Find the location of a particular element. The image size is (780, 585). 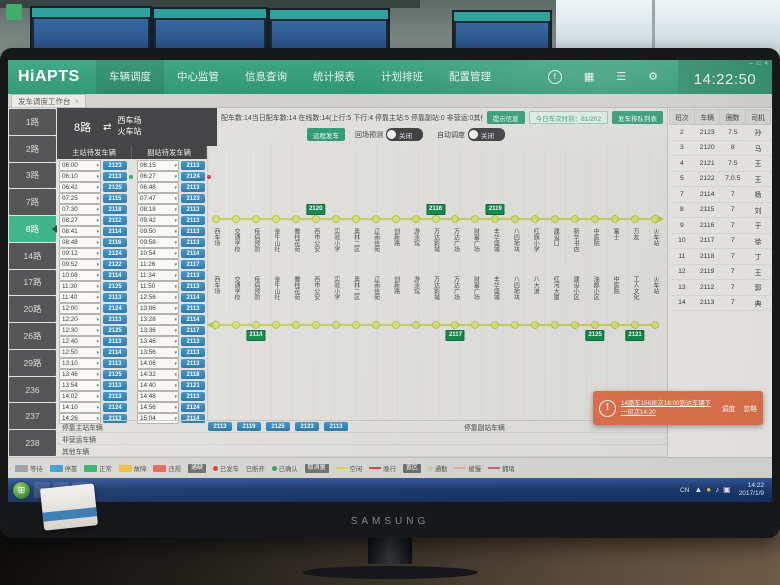

fleet-row: 9 2116 7 于 is located at coordinates (720, 225).